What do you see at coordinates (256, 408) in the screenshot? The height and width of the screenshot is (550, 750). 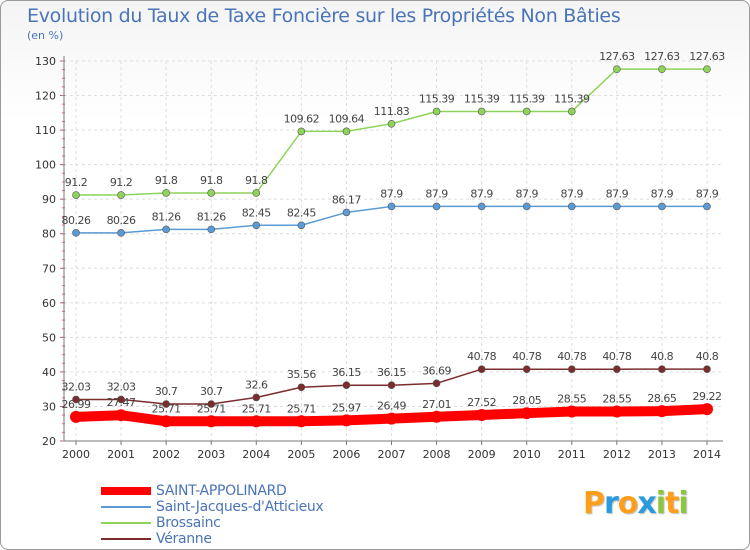 I see `data-label: 25.71` at bounding box center [256, 408].